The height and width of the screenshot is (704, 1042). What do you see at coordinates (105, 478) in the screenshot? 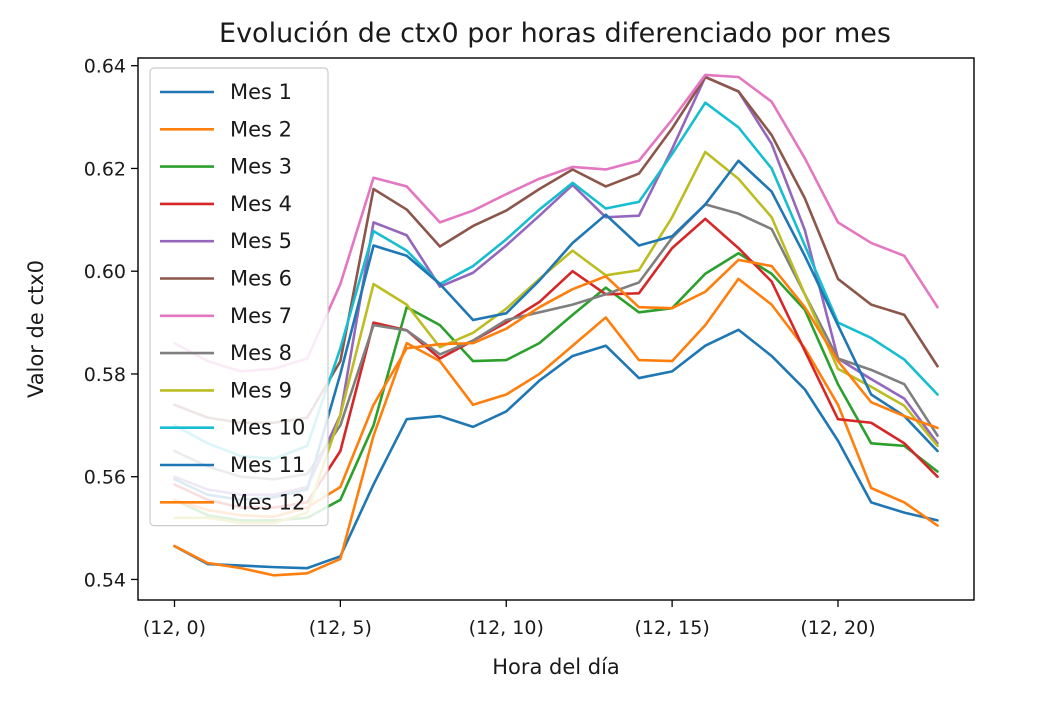
I see `y-tick-label: 0.56` at bounding box center [105, 478].